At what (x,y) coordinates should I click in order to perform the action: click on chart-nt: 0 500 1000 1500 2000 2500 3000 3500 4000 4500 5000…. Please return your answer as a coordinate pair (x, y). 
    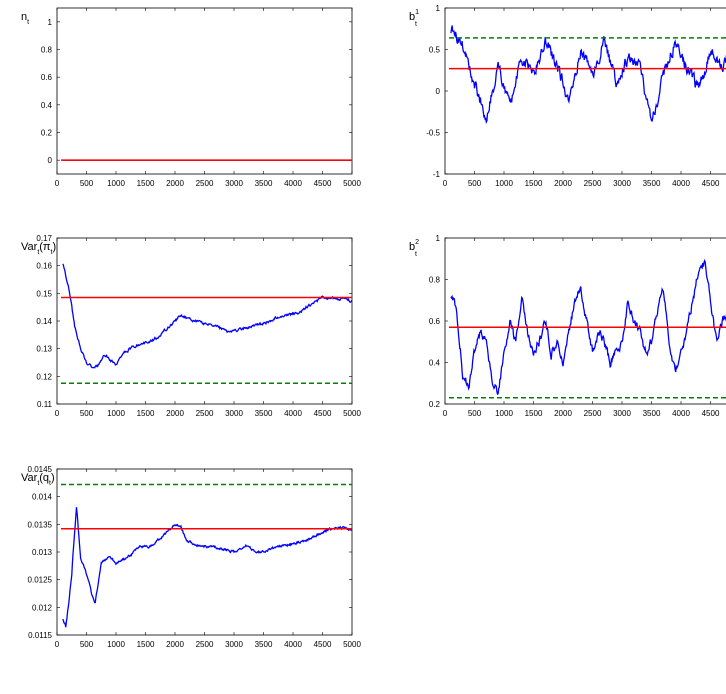
    Looking at the image, I should click on (191, 97).